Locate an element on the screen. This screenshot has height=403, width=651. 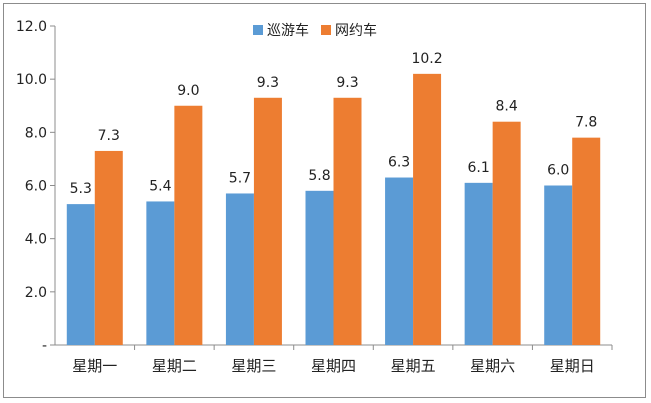
data-label-series-1: 6.1 is located at coordinates (479, 168).